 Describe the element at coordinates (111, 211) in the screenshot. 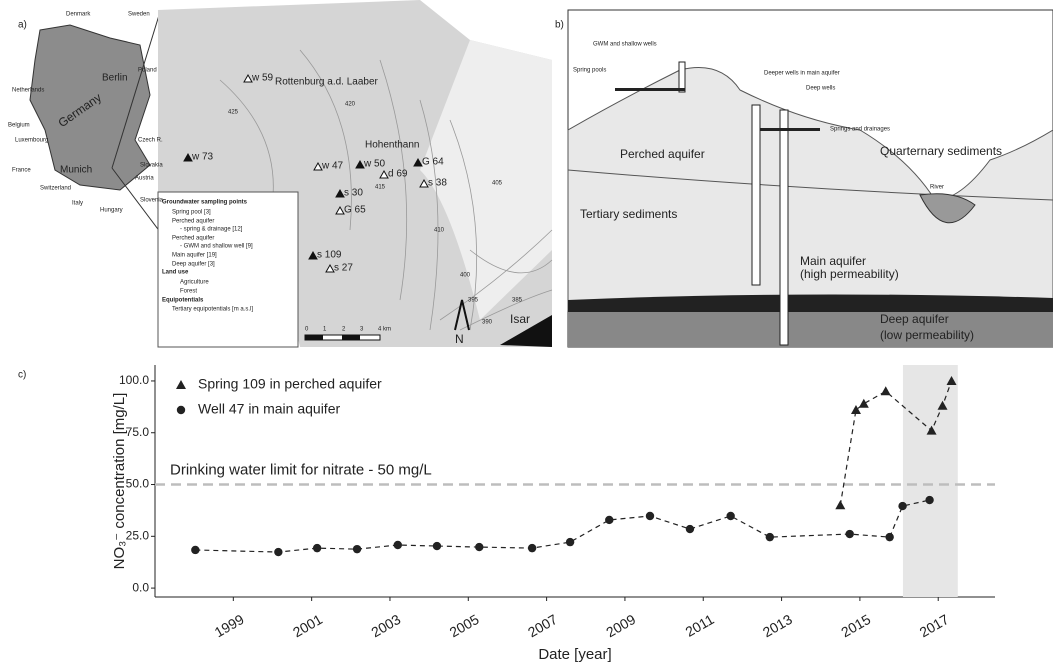

I see `country-label: Hungary` at that location.